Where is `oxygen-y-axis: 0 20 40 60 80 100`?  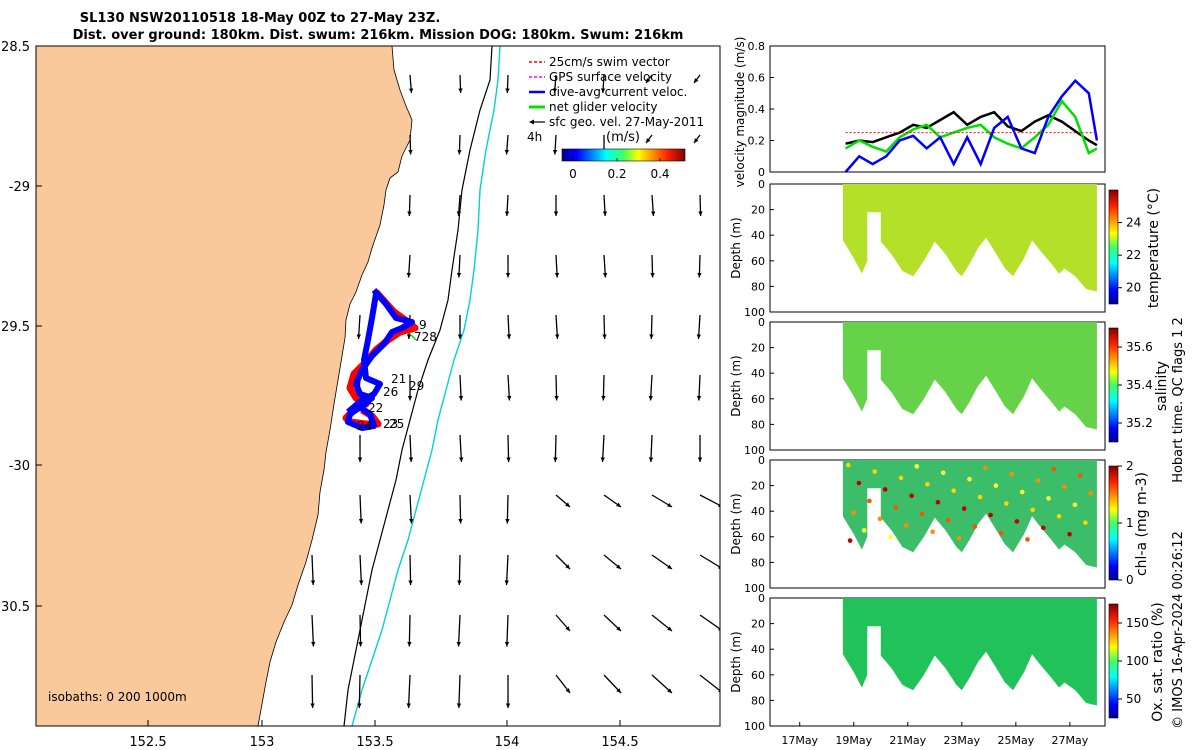
oxygen-y-axis: 0 20 40 60 80 100 is located at coordinates (759, 662).